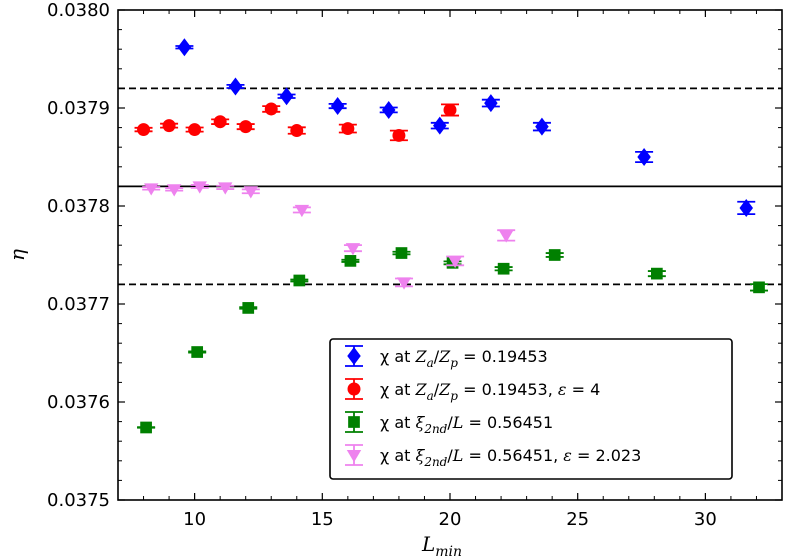  What do you see at coordinates (78, 10) in the screenshot?
I see `y-tick-label: 0.0380` at bounding box center [78, 10].